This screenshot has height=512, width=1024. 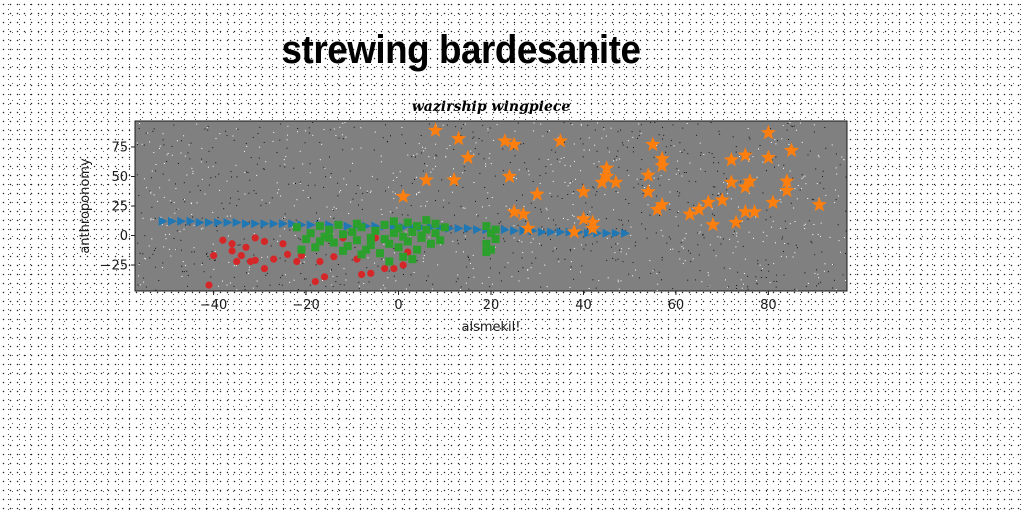 What do you see at coordinates (398, 305) in the screenshot?
I see `x-tick-label: 0` at bounding box center [398, 305].